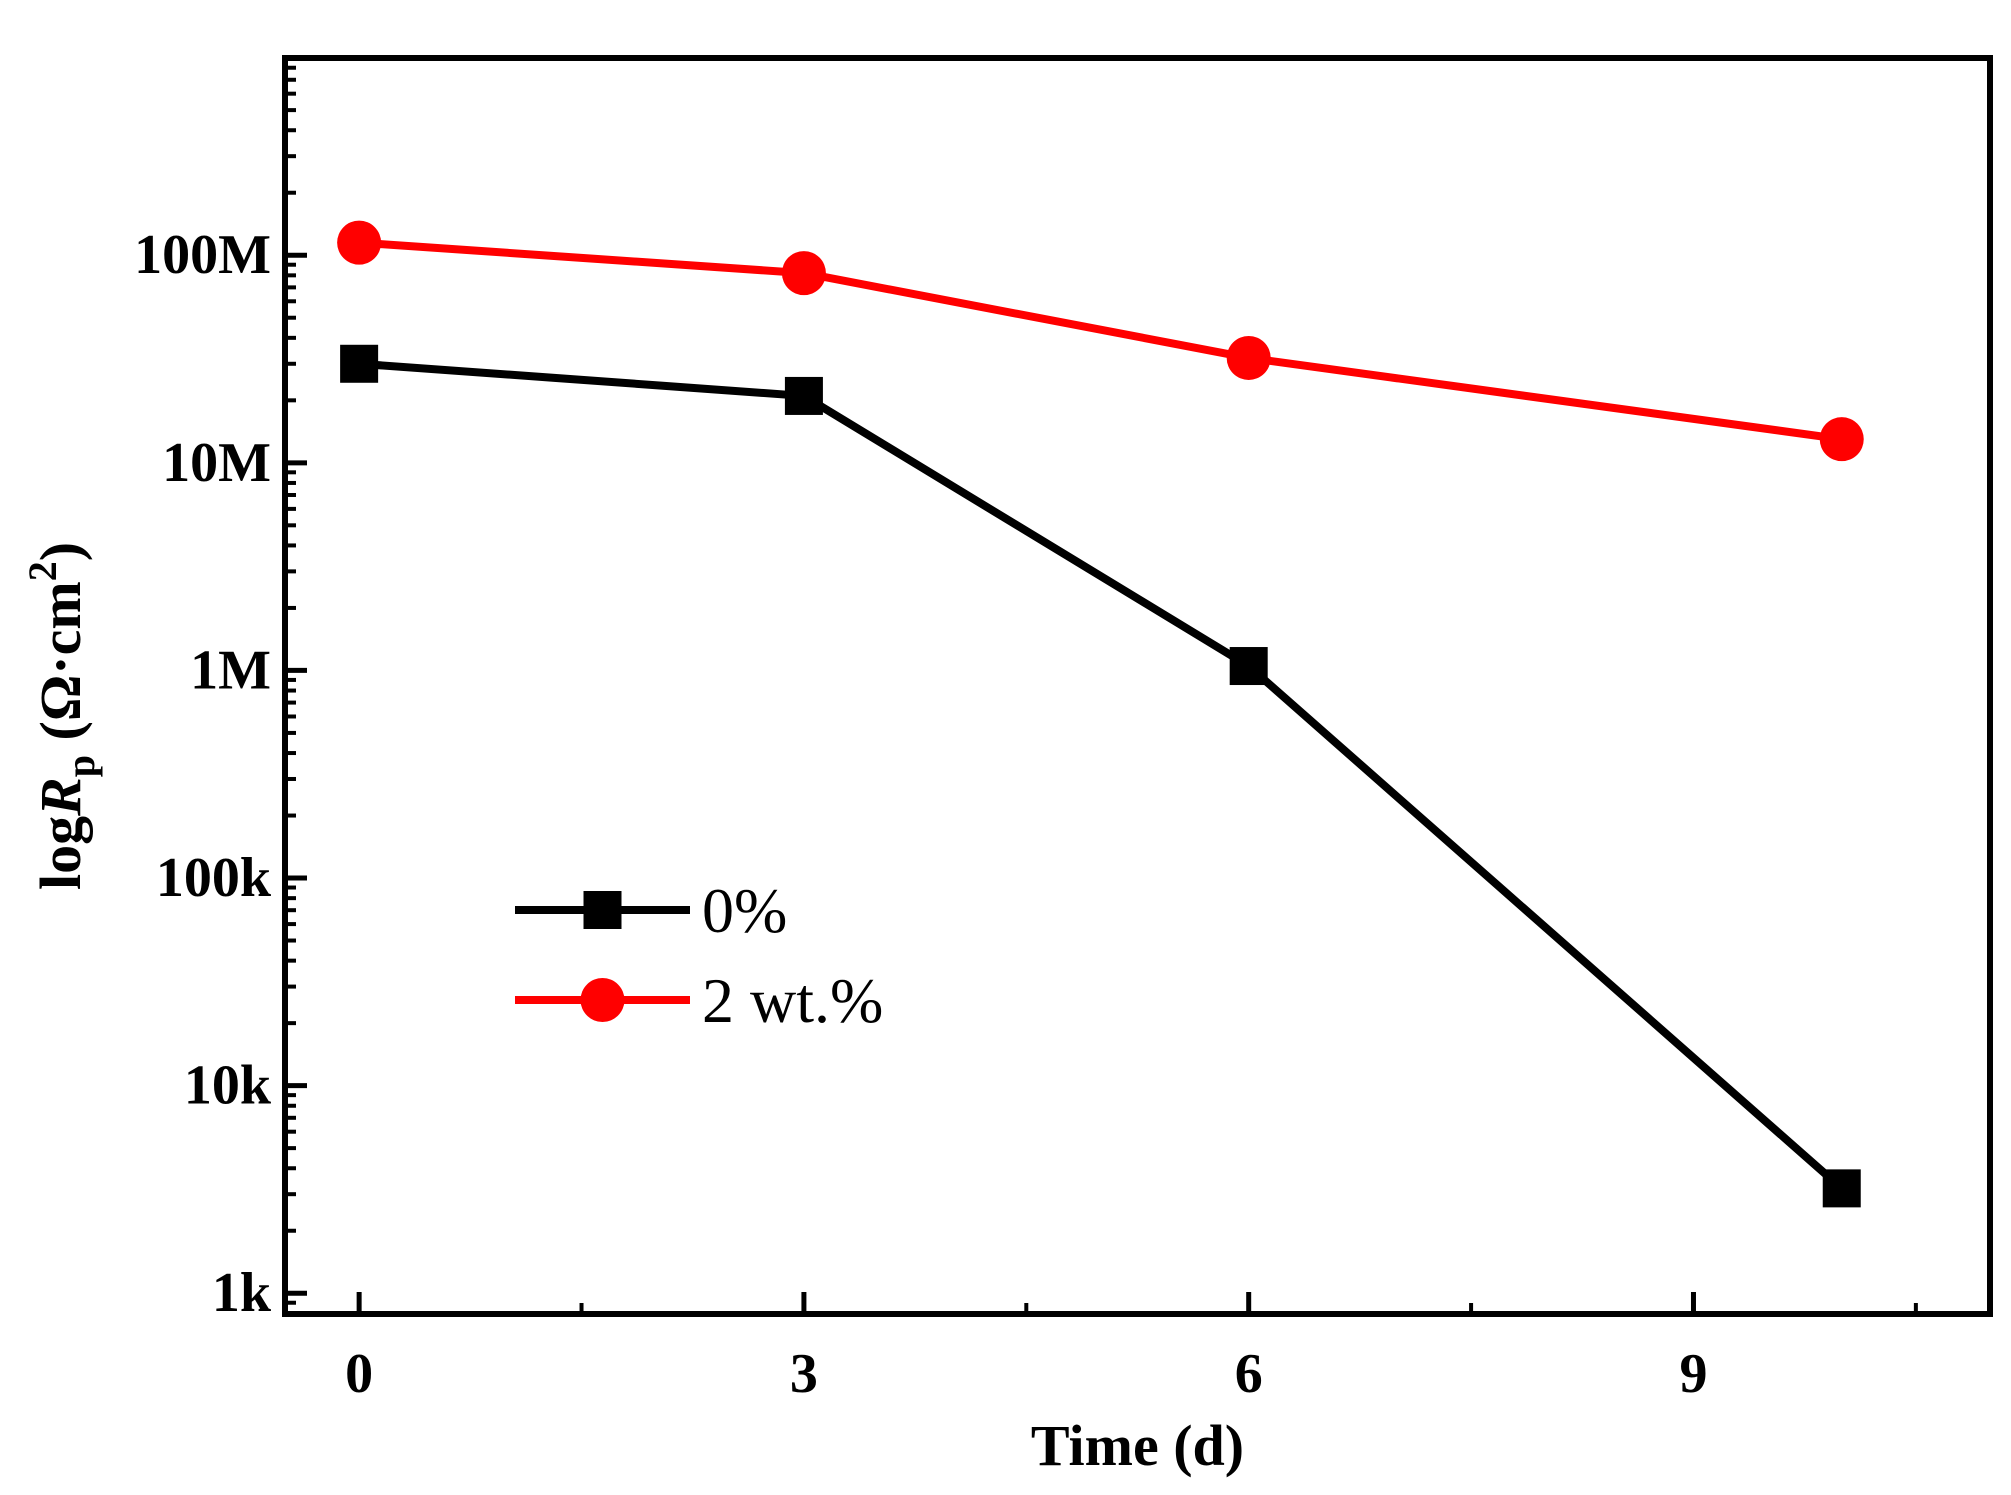 This screenshot has height=1495, width=2011. I want to click on y-axis-title-superscript: 2, so click(42, 571).